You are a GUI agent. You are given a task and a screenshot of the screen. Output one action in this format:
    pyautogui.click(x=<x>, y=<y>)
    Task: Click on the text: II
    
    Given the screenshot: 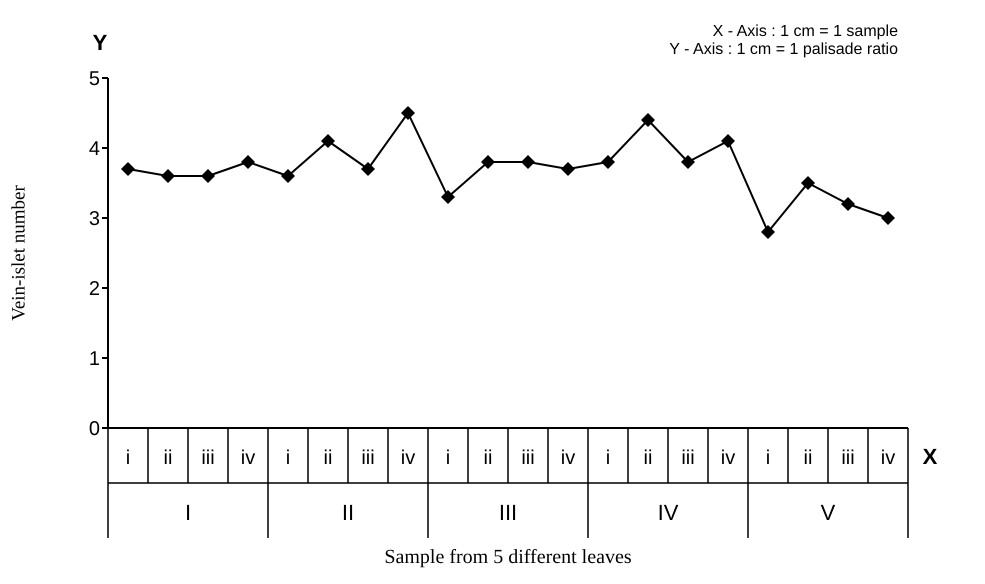 What is the action you would take?
    pyautogui.click(x=348, y=512)
    